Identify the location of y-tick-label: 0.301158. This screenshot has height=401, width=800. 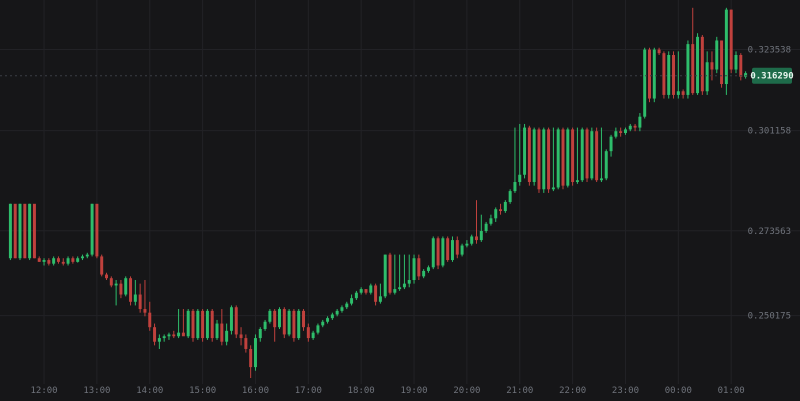
(769, 132).